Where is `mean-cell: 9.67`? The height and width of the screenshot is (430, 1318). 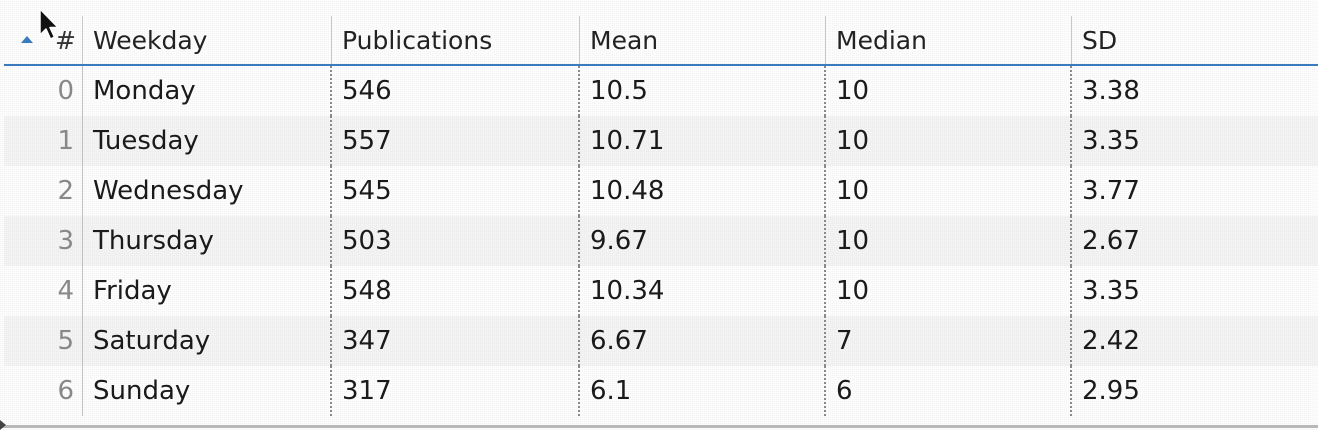 mean-cell: 9.67 is located at coordinates (703, 241).